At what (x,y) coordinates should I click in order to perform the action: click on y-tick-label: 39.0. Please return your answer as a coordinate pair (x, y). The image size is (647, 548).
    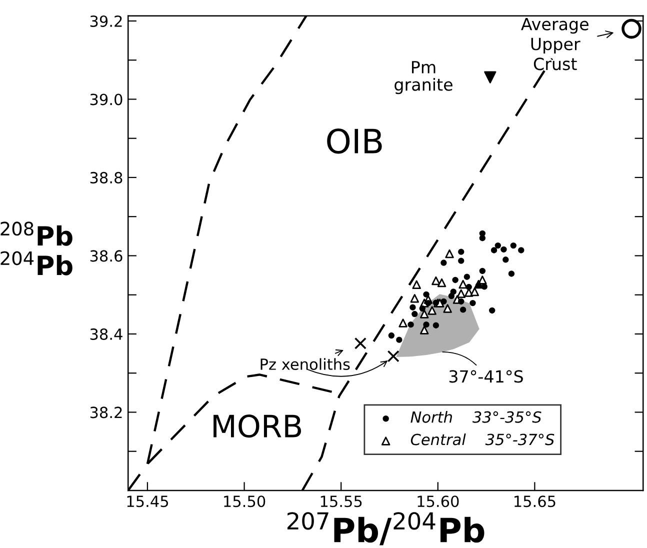
    Looking at the image, I should click on (106, 100).